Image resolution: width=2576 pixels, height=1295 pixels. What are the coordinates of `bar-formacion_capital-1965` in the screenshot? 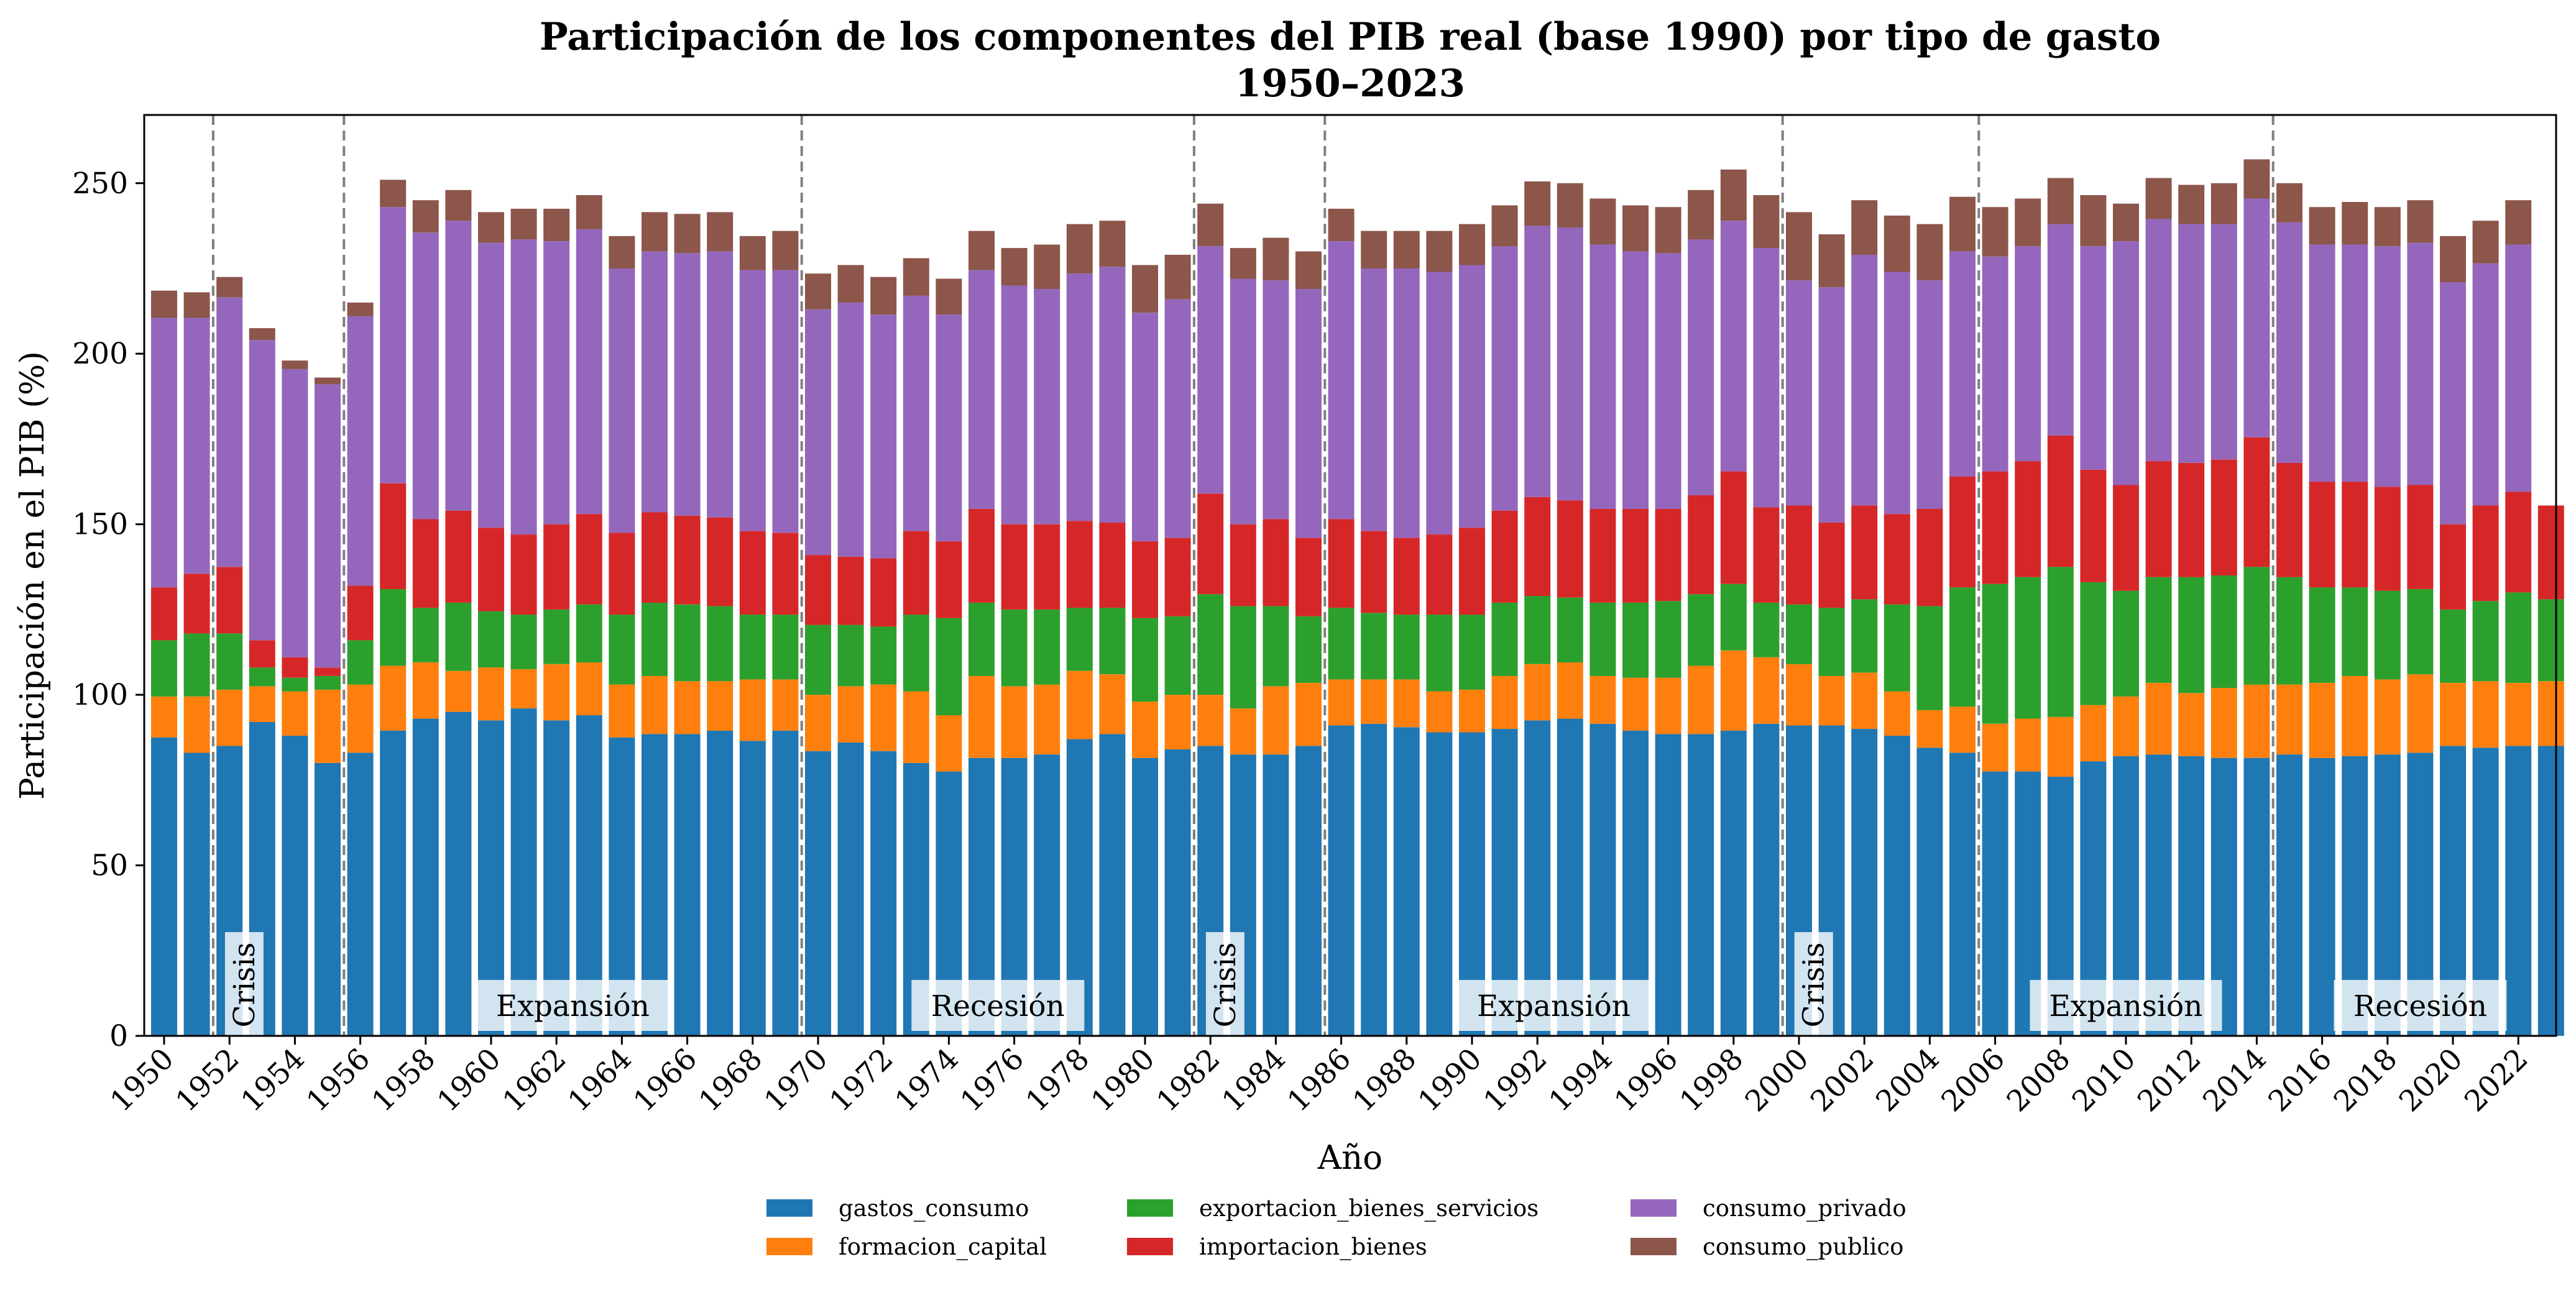 It's located at (655, 704).